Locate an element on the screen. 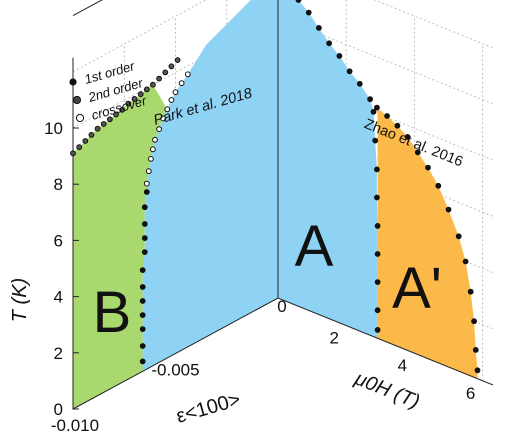 The image size is (532, 441). legend-marker-1st-order is located at coordinates (73, 82).